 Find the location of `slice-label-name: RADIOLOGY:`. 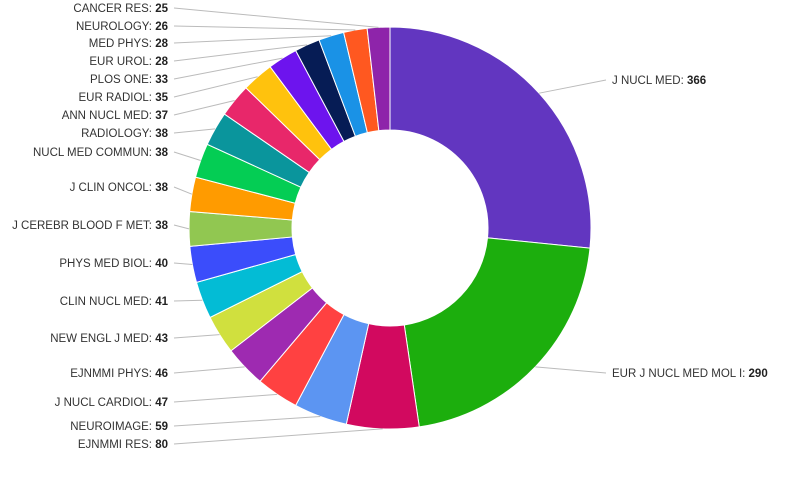

slice-label-name: RADIOLOGY: is located at coordinates (118, 134).